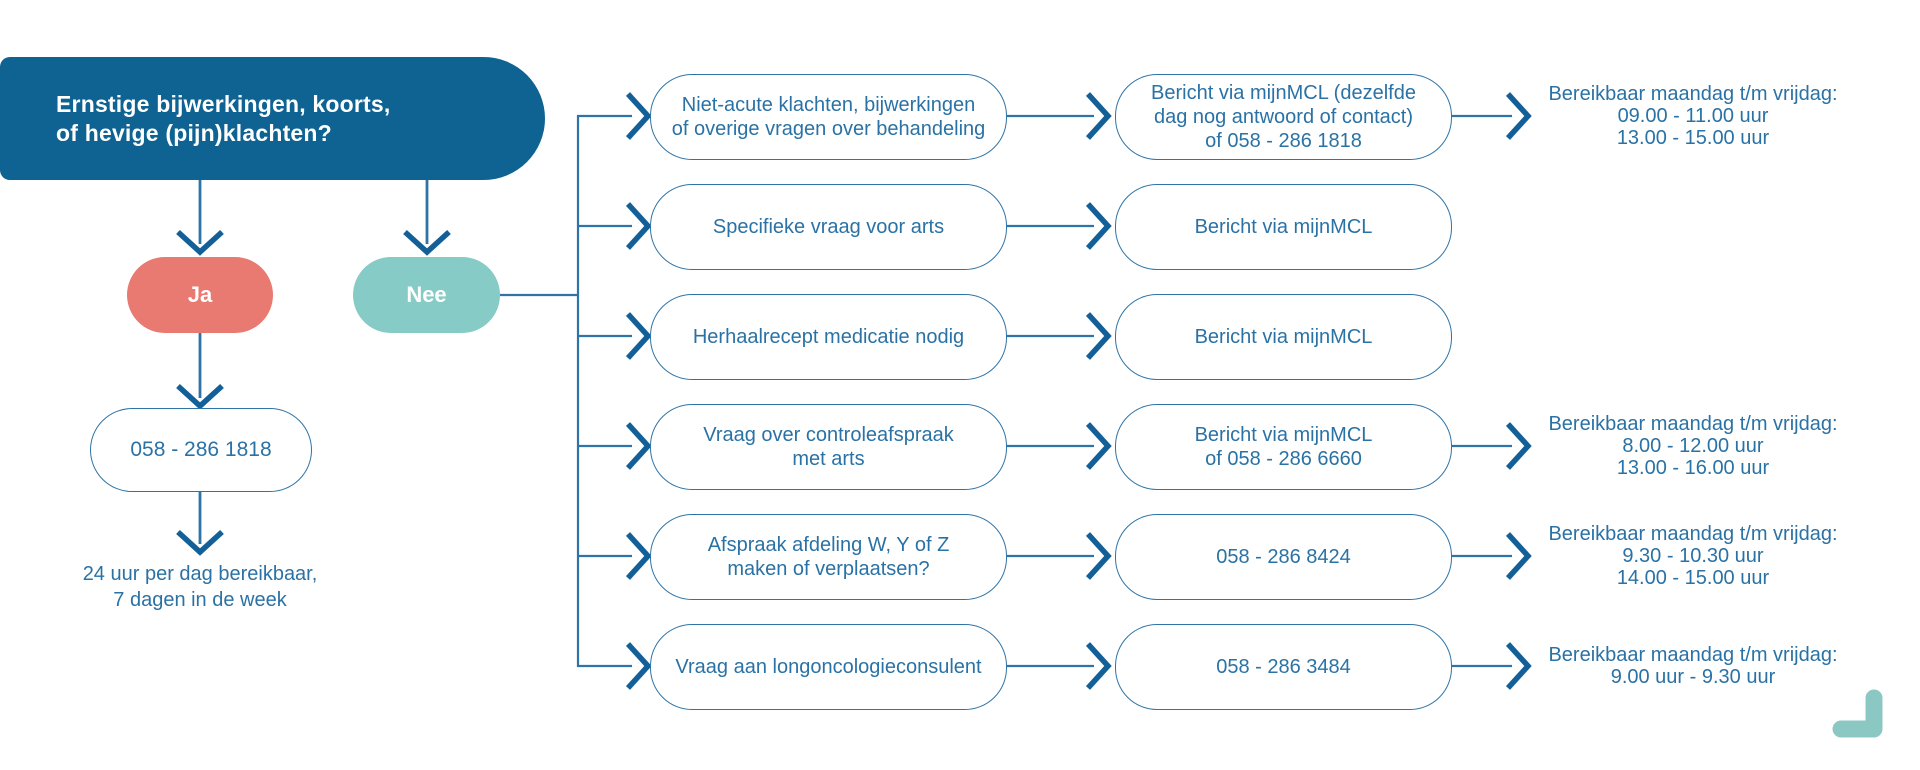 This screenshot has height=770, width=1920. I want to click on emergency-phone-number: 058 - 286 1818, so click(201, 449).